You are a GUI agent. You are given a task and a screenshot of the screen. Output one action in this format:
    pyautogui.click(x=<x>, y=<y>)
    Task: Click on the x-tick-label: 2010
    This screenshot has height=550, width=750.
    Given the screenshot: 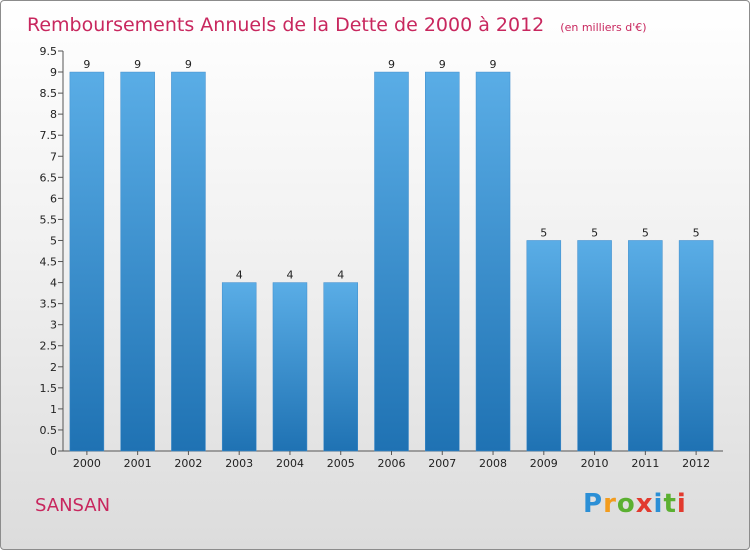 What is the action you would take?
    pyautogui.click(x=595, y=463)
    